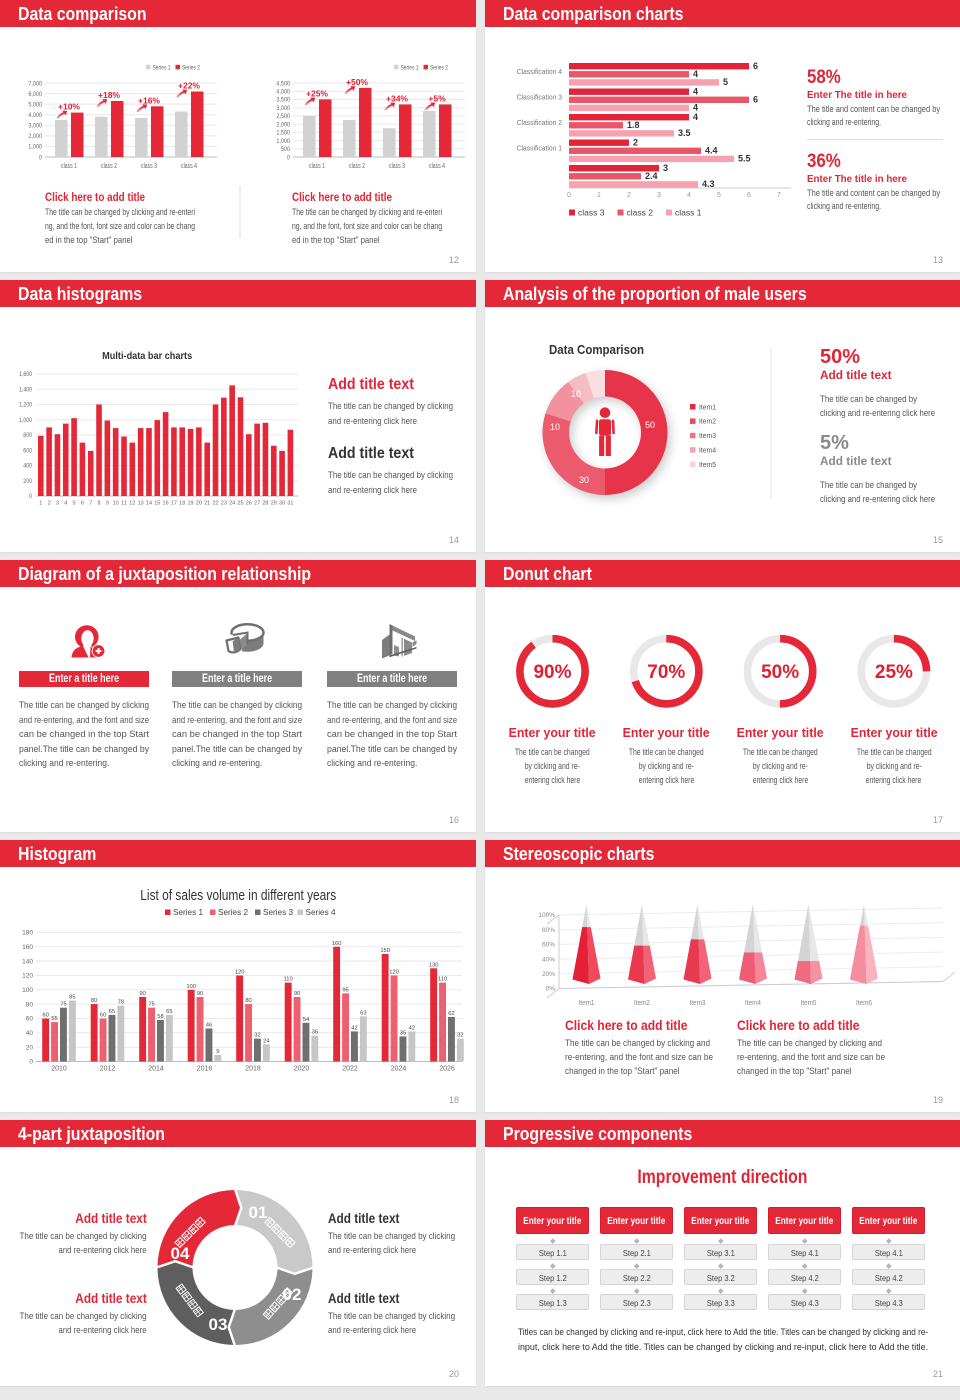  Describe the element at coordinates (35, 136) in the screenshot. I see `svg-text: 2,000` at that location.